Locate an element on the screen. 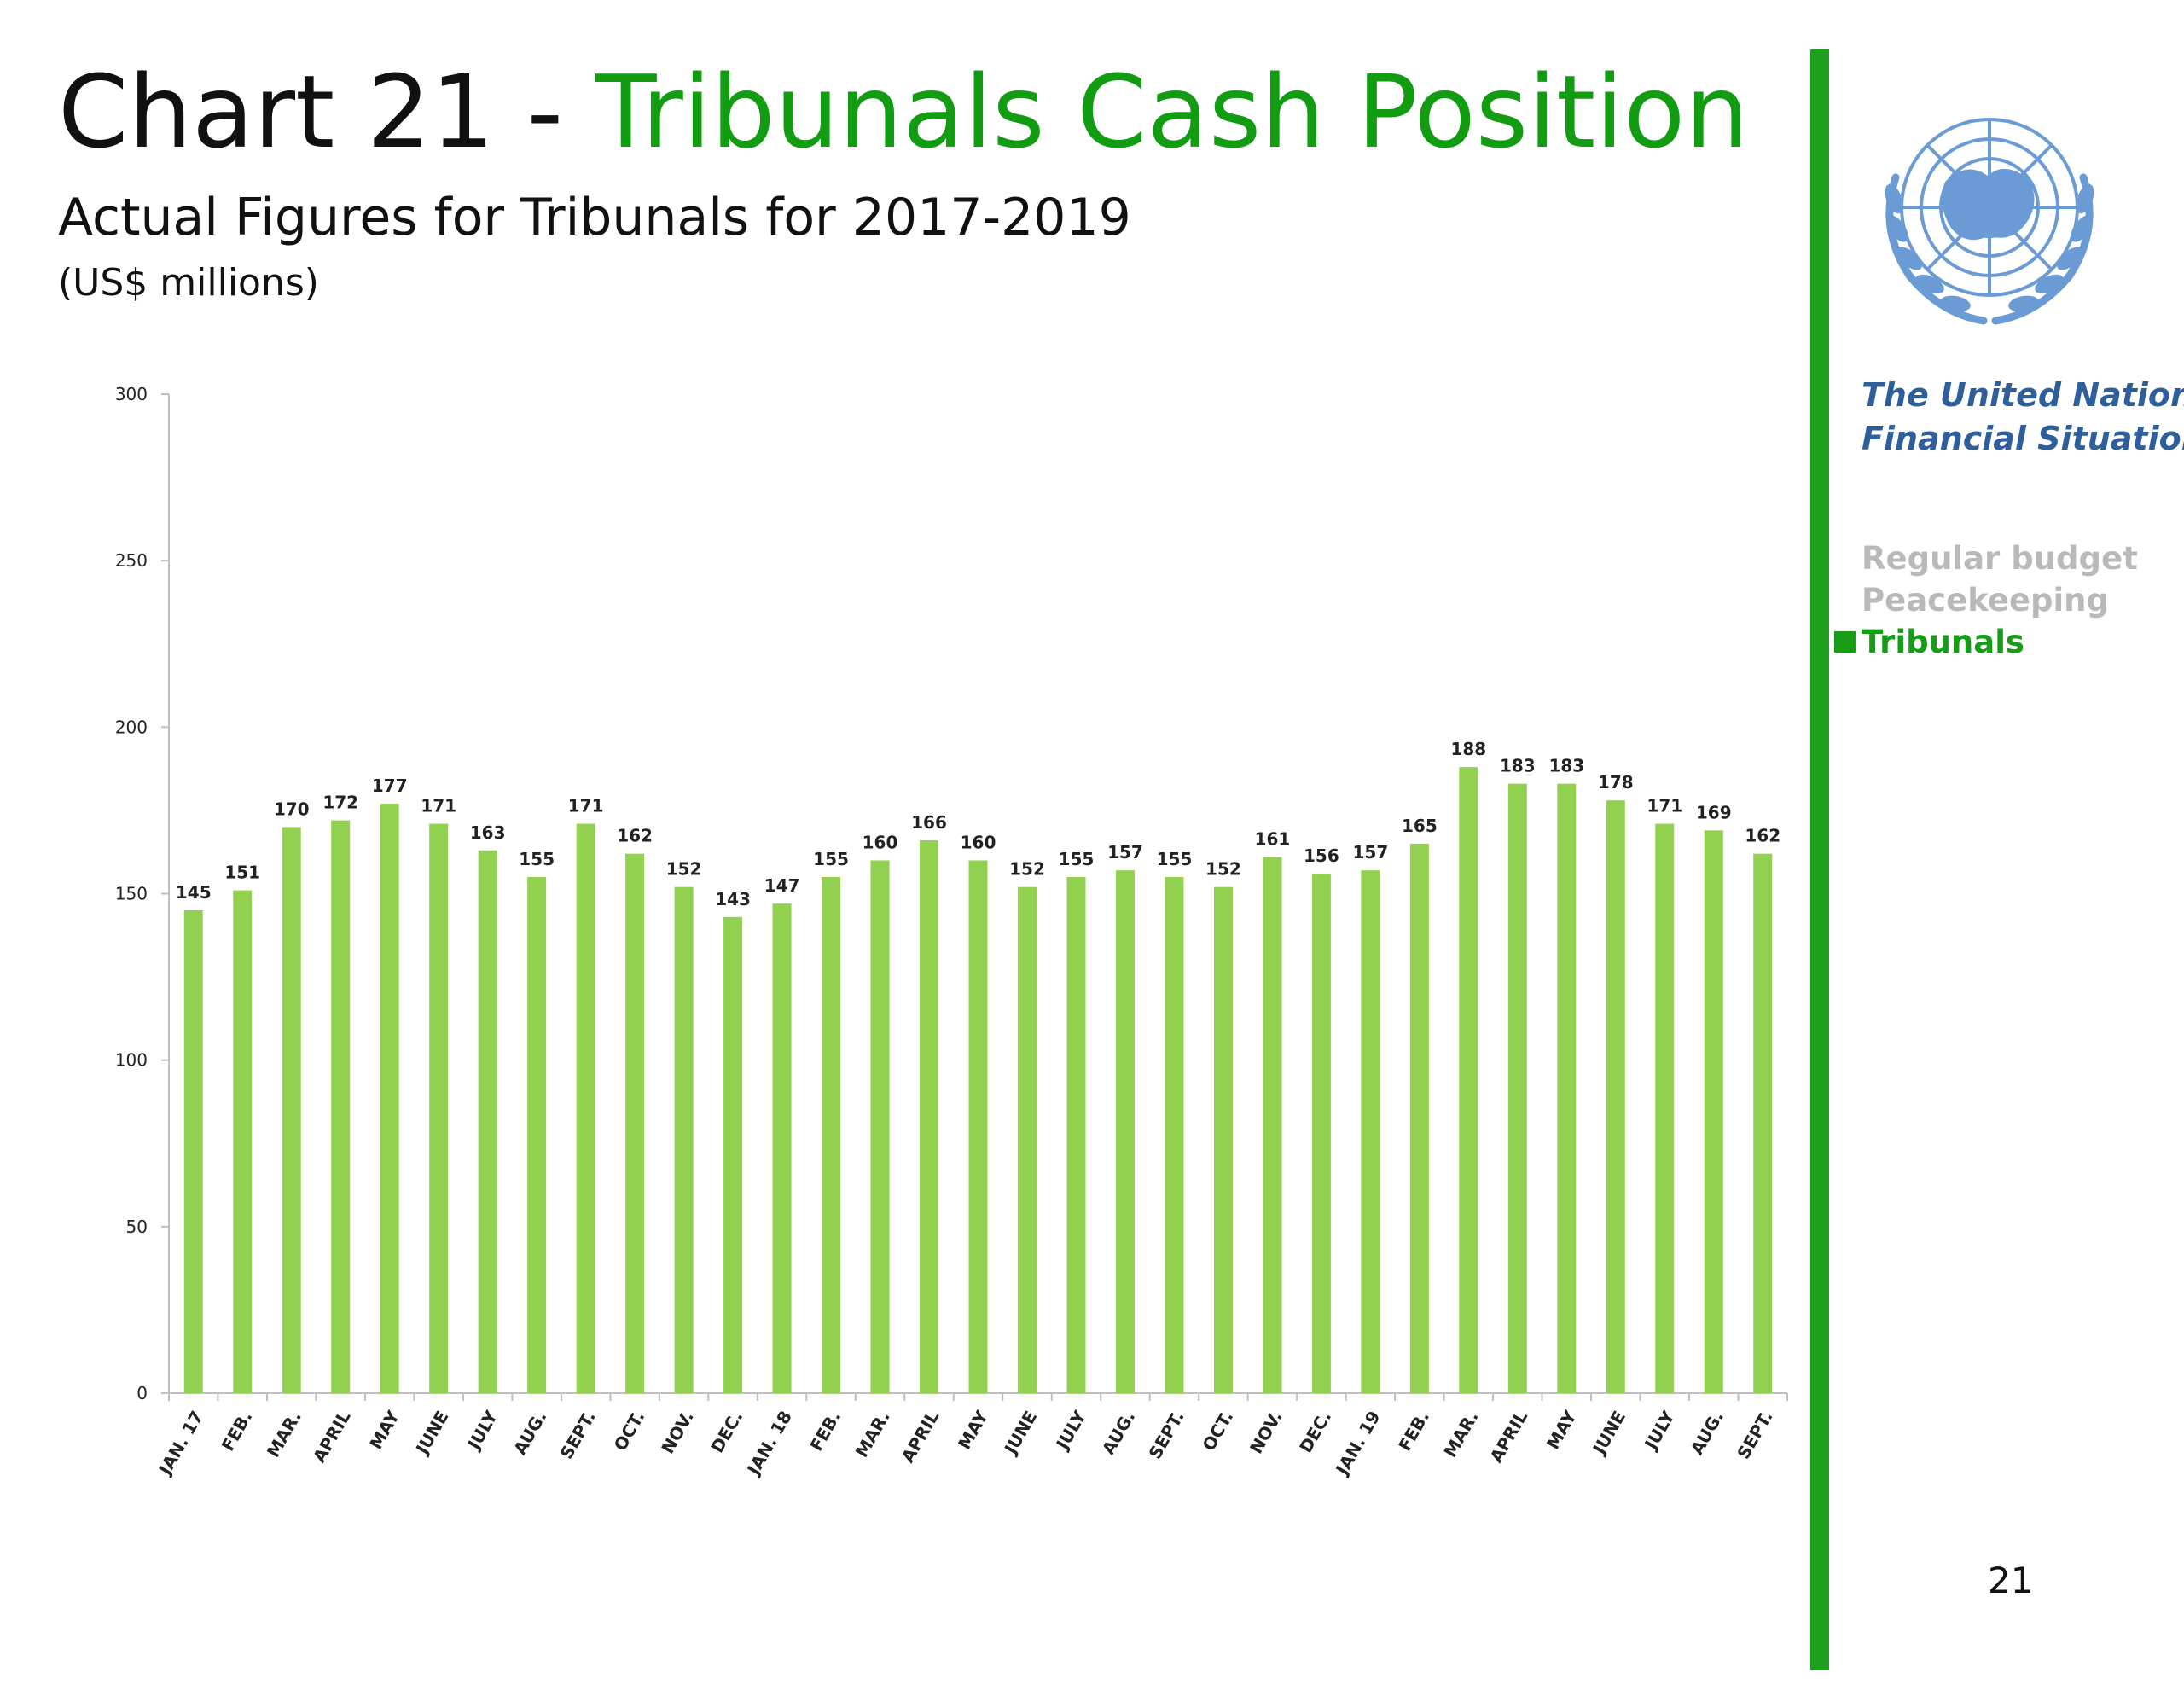  nav-item-tribunals: Tribunals is located at coordinates (1986, 642).